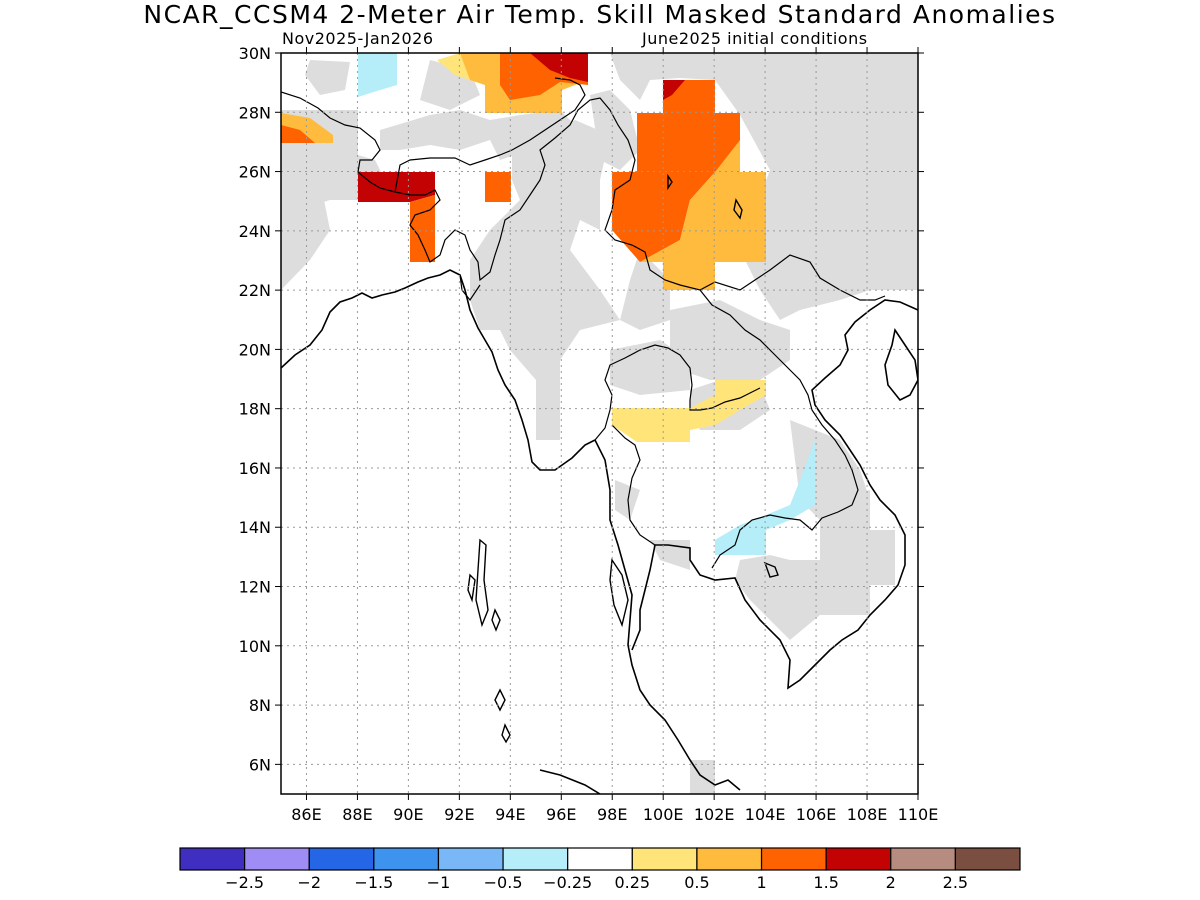 The height and width of the screenshot is (900, 1200). I want to click on colorbar-labels: −2.5 −2 −1.5 −1 −0.5 −0.25 0.25 0.5 1 1.5 2 2.5, so click(596, 882).